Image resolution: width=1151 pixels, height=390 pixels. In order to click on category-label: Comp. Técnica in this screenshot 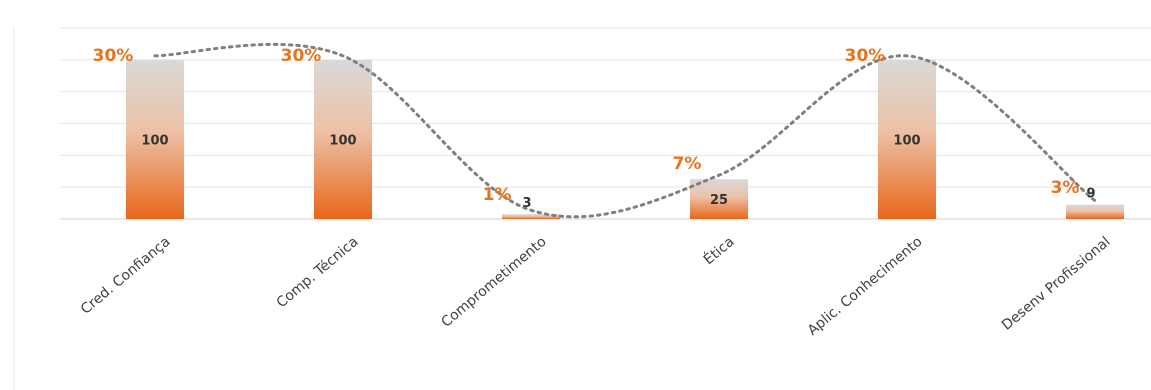, I will do `click(318, 272)`.